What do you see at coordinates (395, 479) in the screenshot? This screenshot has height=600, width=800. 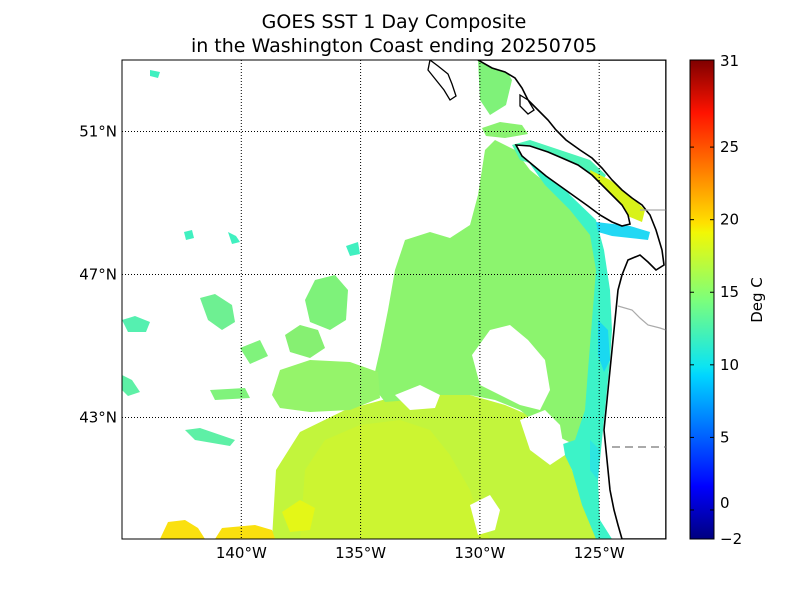 I see `sst-field-southwest` at bounding box center [395, 479].